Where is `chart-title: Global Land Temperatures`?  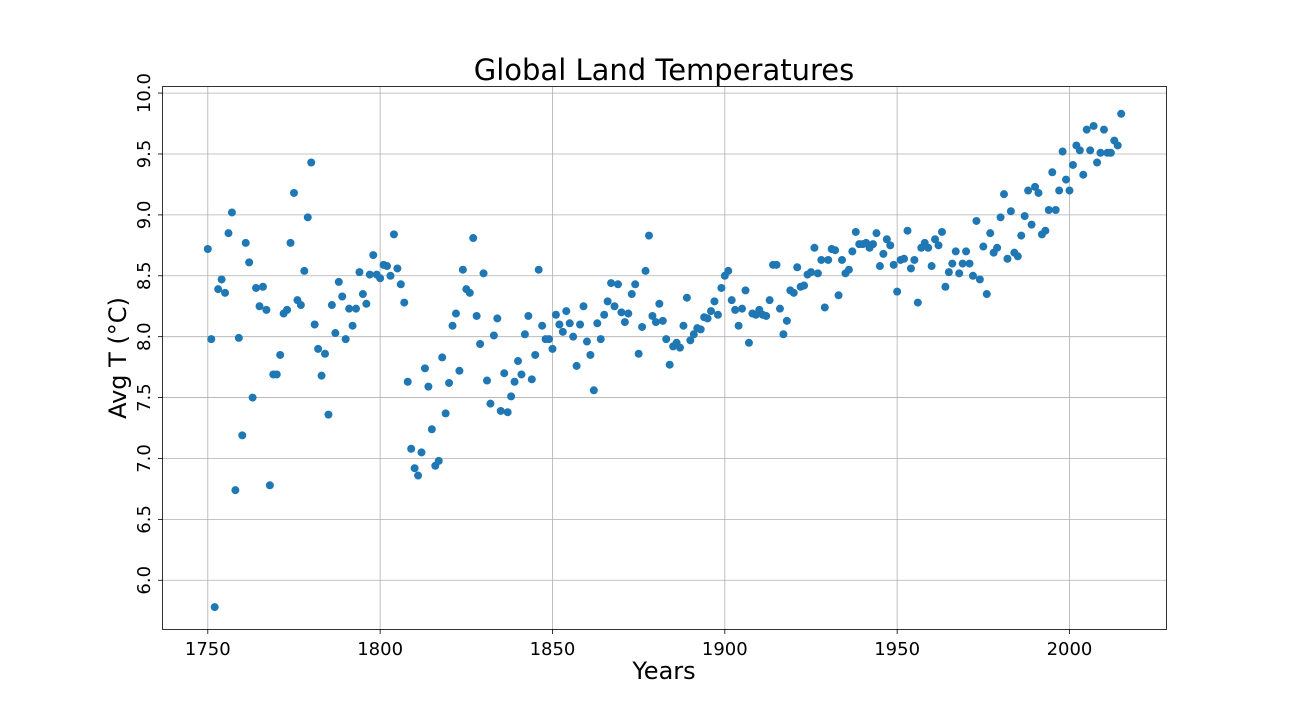 chart-title: Global Land Temperatures is located at coordinates (664, 70).